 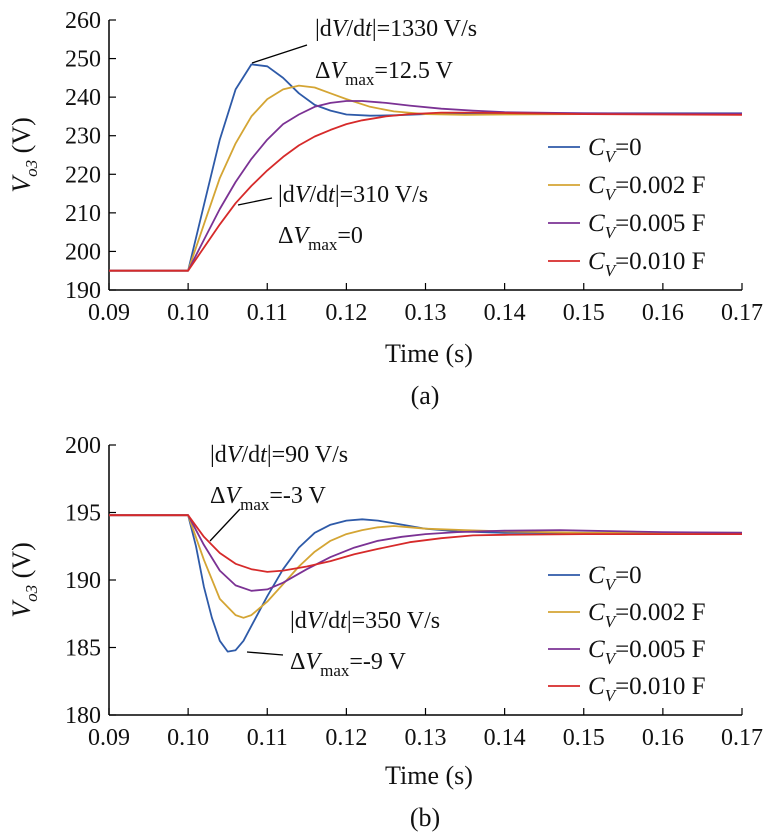 I want to click on annotation-rate: |dV/dt|=350 V/s, so click(x=365, y=621).